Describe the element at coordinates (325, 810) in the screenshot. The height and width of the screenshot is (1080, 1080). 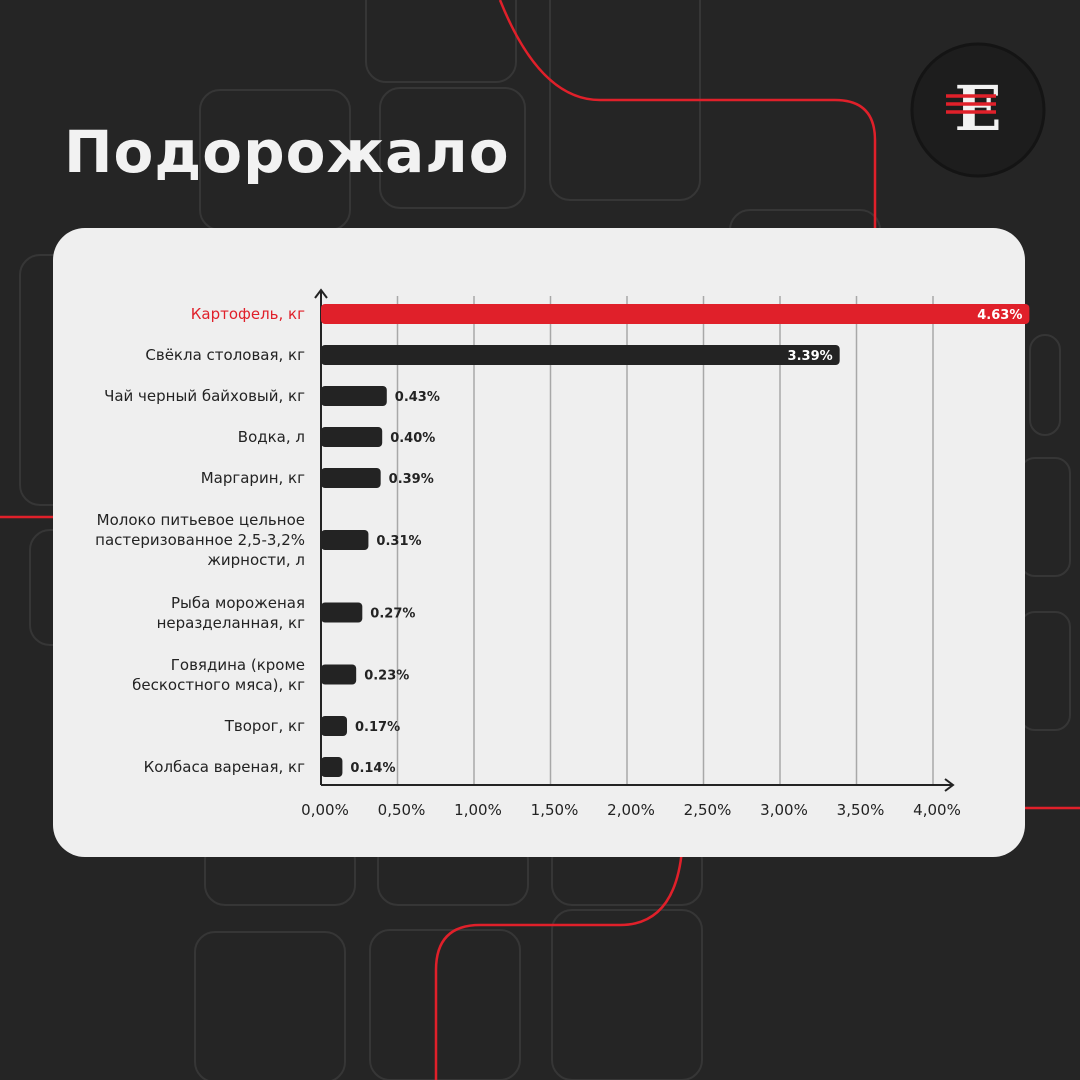
I see `x-tick-label: 0,00%` at that location.